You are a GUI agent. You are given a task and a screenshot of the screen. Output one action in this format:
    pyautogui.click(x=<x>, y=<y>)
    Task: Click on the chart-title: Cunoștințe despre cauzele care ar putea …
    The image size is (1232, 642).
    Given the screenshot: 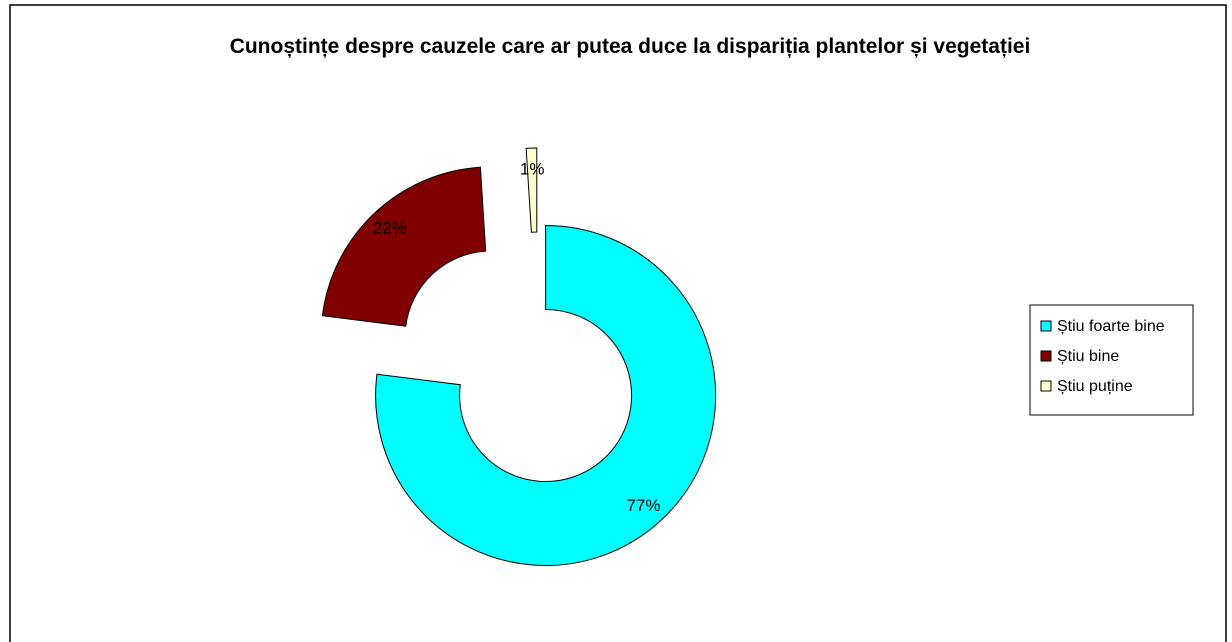 What is the action you would take?
    pyautogui.click(x=630, y=46)
    